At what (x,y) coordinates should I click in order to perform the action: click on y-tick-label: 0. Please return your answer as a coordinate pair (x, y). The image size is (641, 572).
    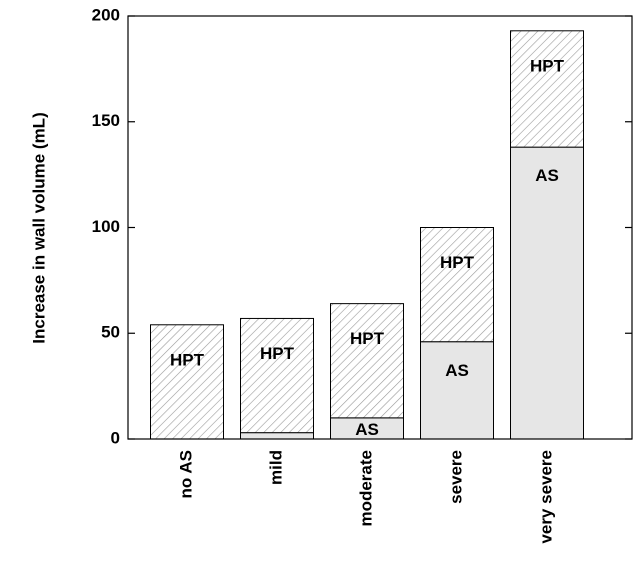
    Looking at the image, I should click on (115, 437).